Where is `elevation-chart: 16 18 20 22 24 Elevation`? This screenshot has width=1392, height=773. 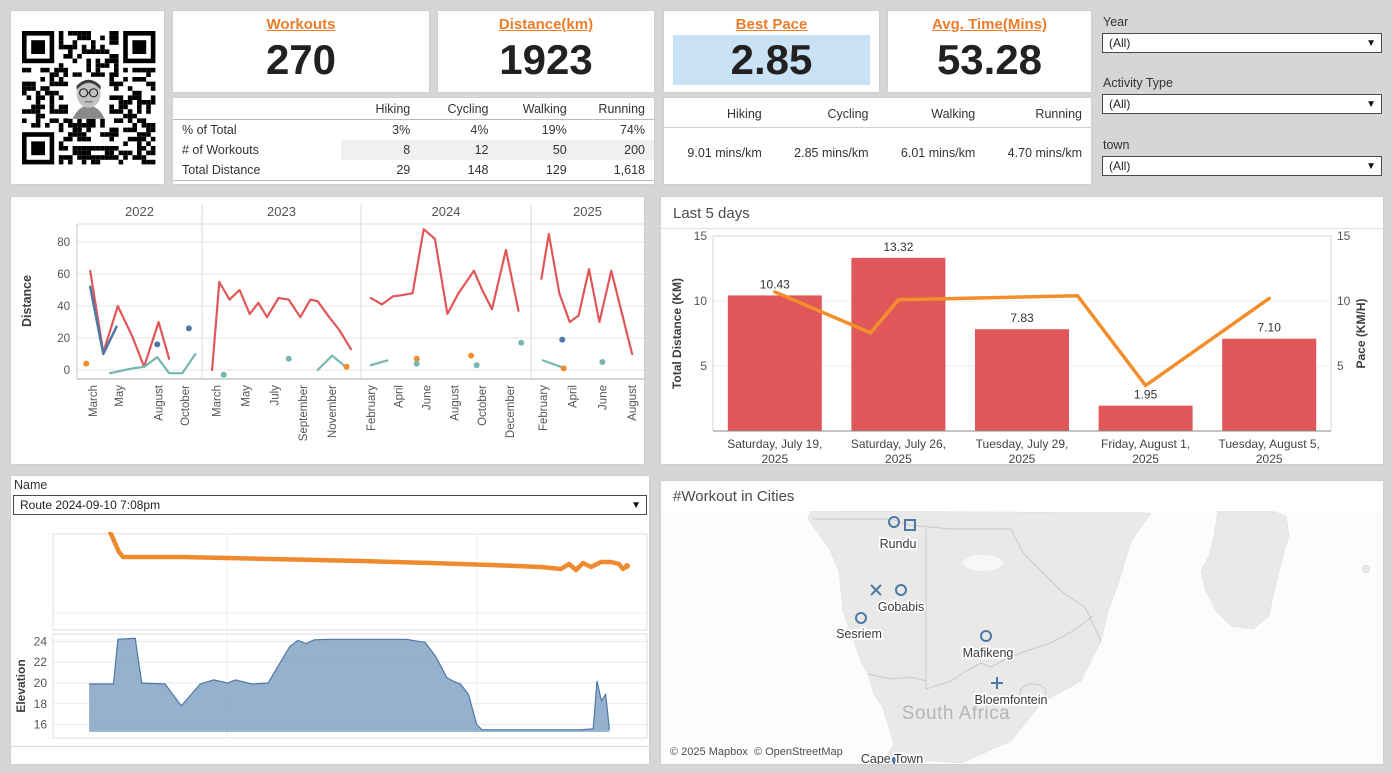 elevation-chart: 16 18 20 22 24 Elevation is located at coordinates (330, 687).